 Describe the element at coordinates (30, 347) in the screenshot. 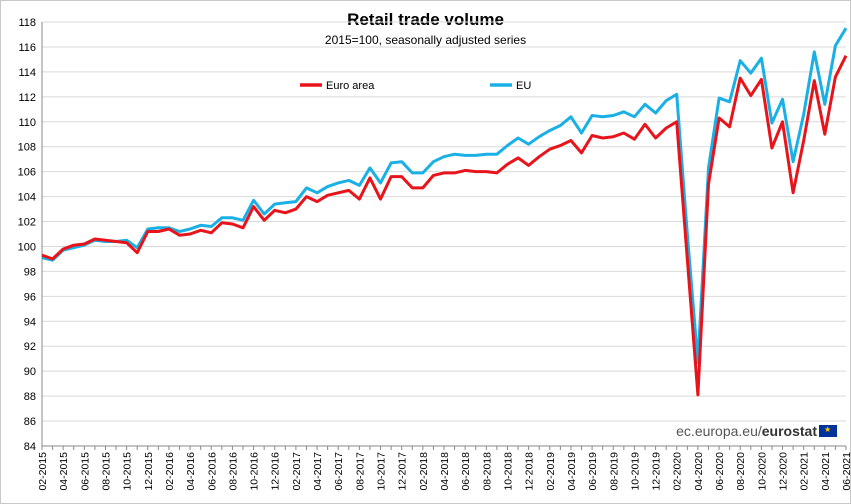

I see `y-tick-label: 92` at that location.